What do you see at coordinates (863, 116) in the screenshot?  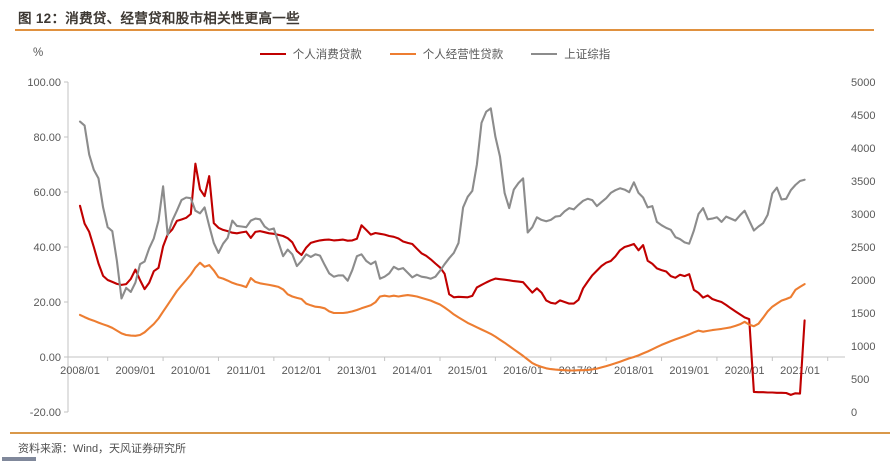 I see `right-axis-tick-label: 4500` at bounding box center [863, 116].